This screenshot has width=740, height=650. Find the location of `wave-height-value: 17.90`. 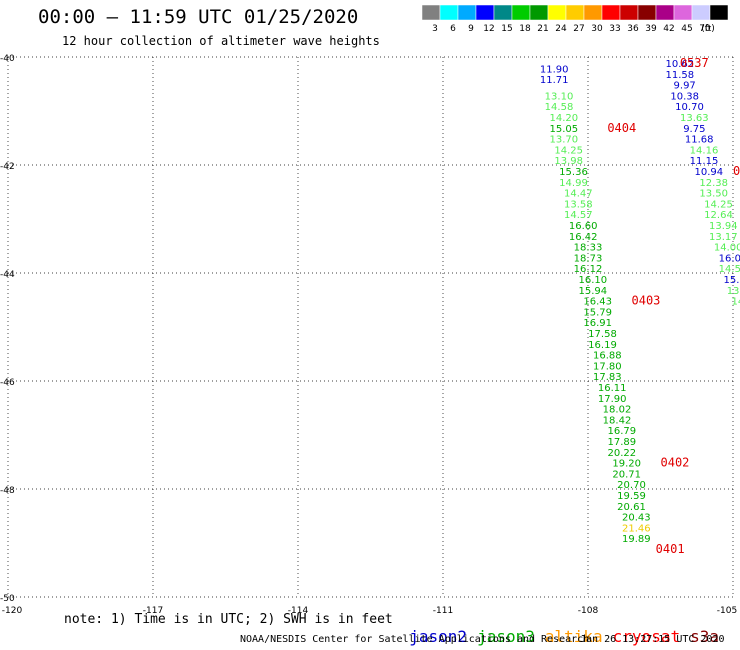

wave-height-value: 17.90 is located at coordinates (612, 399).